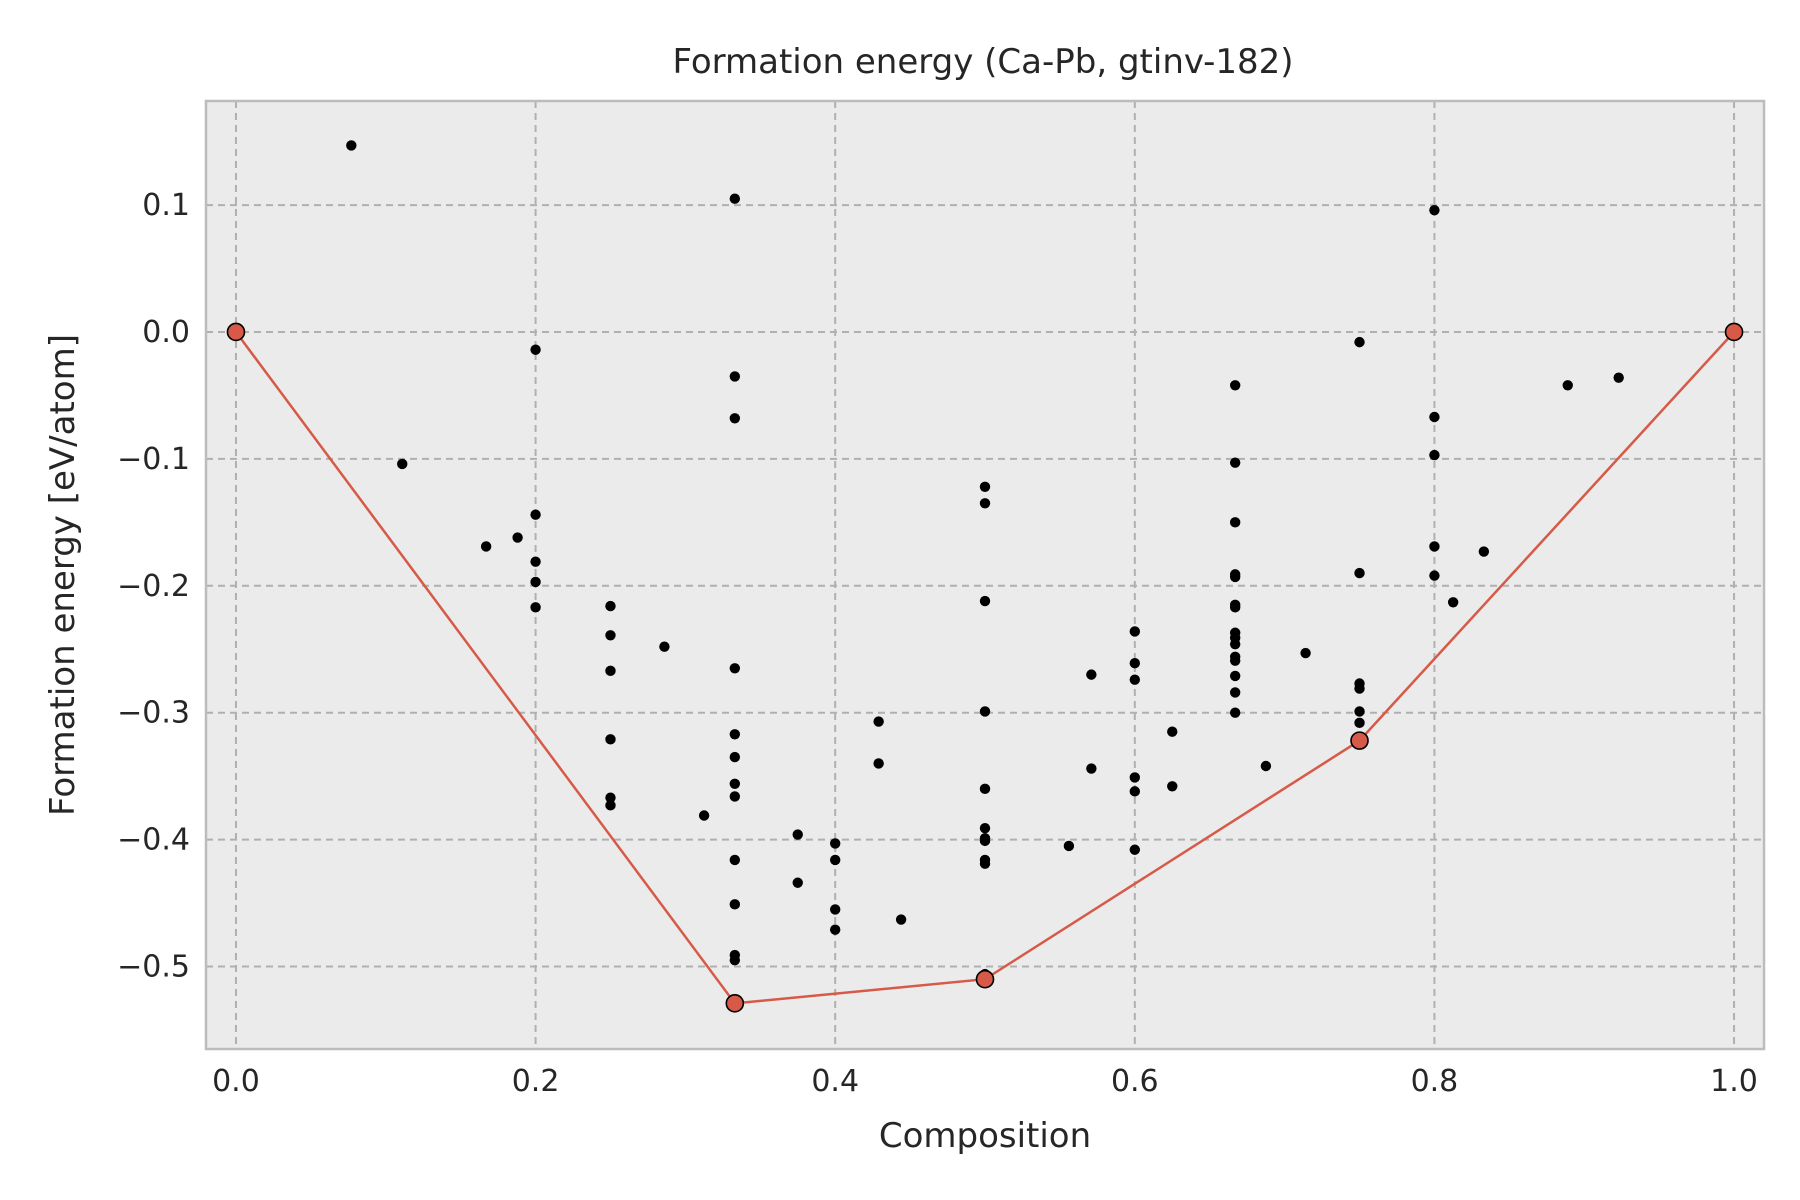 The width and height of the screenshot is (1800, 1200). Describe the element at coordinates (153, 840) in the screenshot. I see `y-tick-label: −0.4` at that location.